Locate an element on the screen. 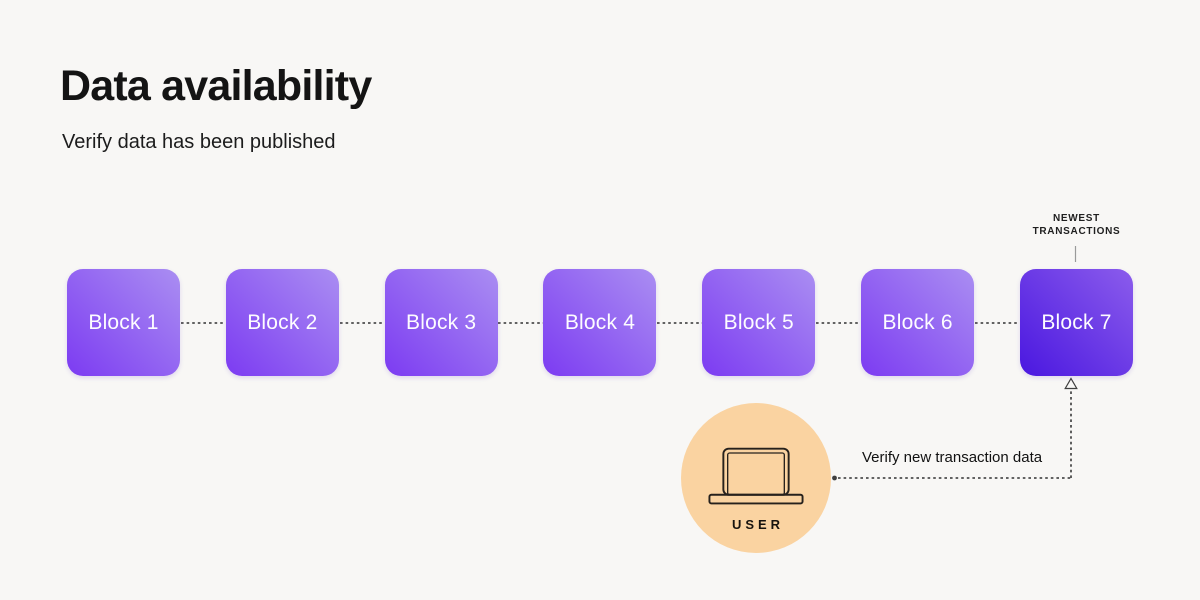 This screenshot has height=600, width=1200. page-title: Data availability is located at coordinates (216, 86).